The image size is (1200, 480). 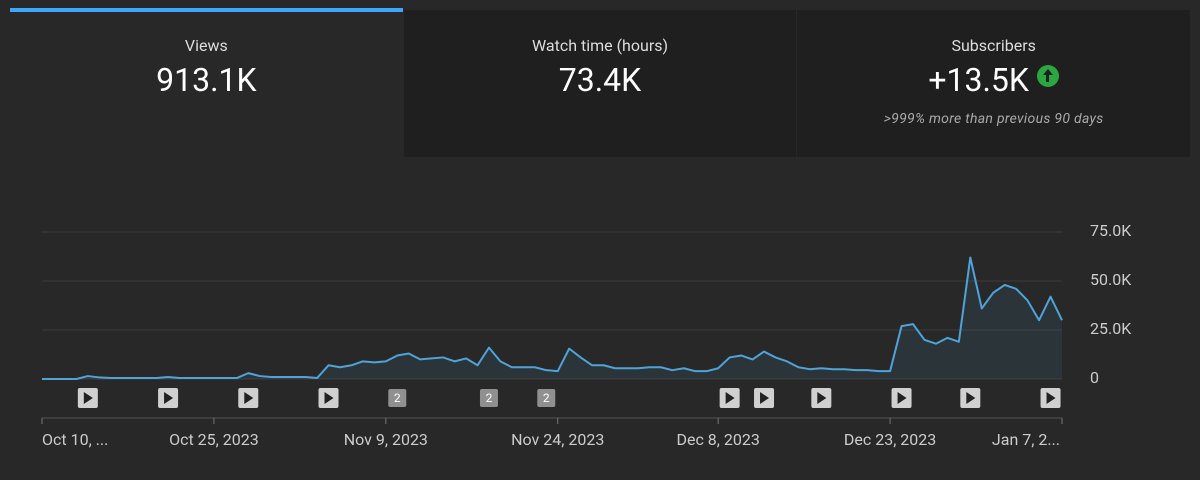 I want to click on metric-label: Watch time (hours), so click(x=600, y=45).